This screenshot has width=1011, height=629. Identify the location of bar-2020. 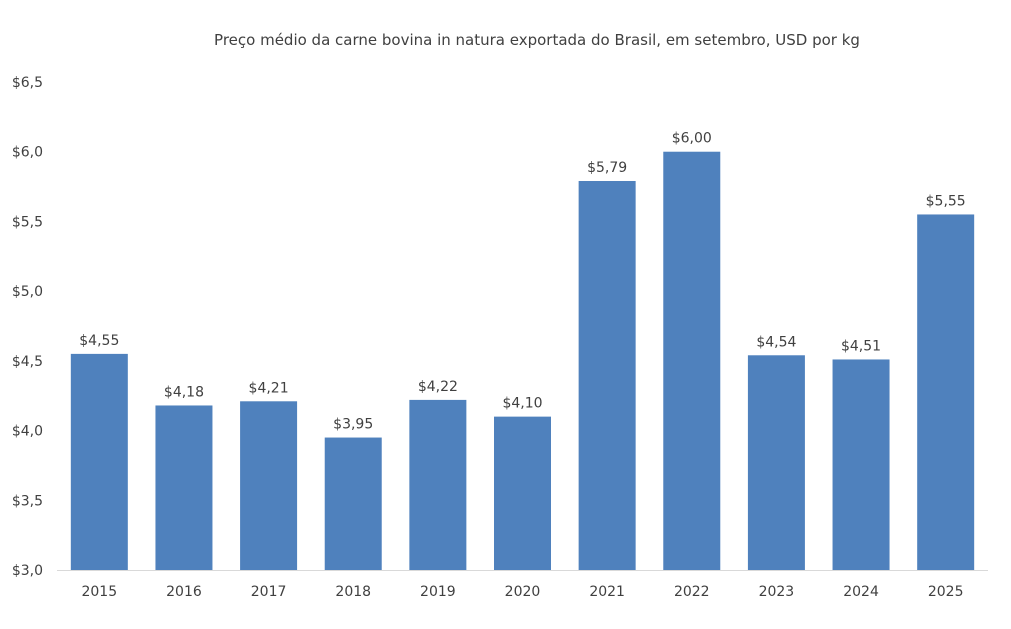
(522, 493).